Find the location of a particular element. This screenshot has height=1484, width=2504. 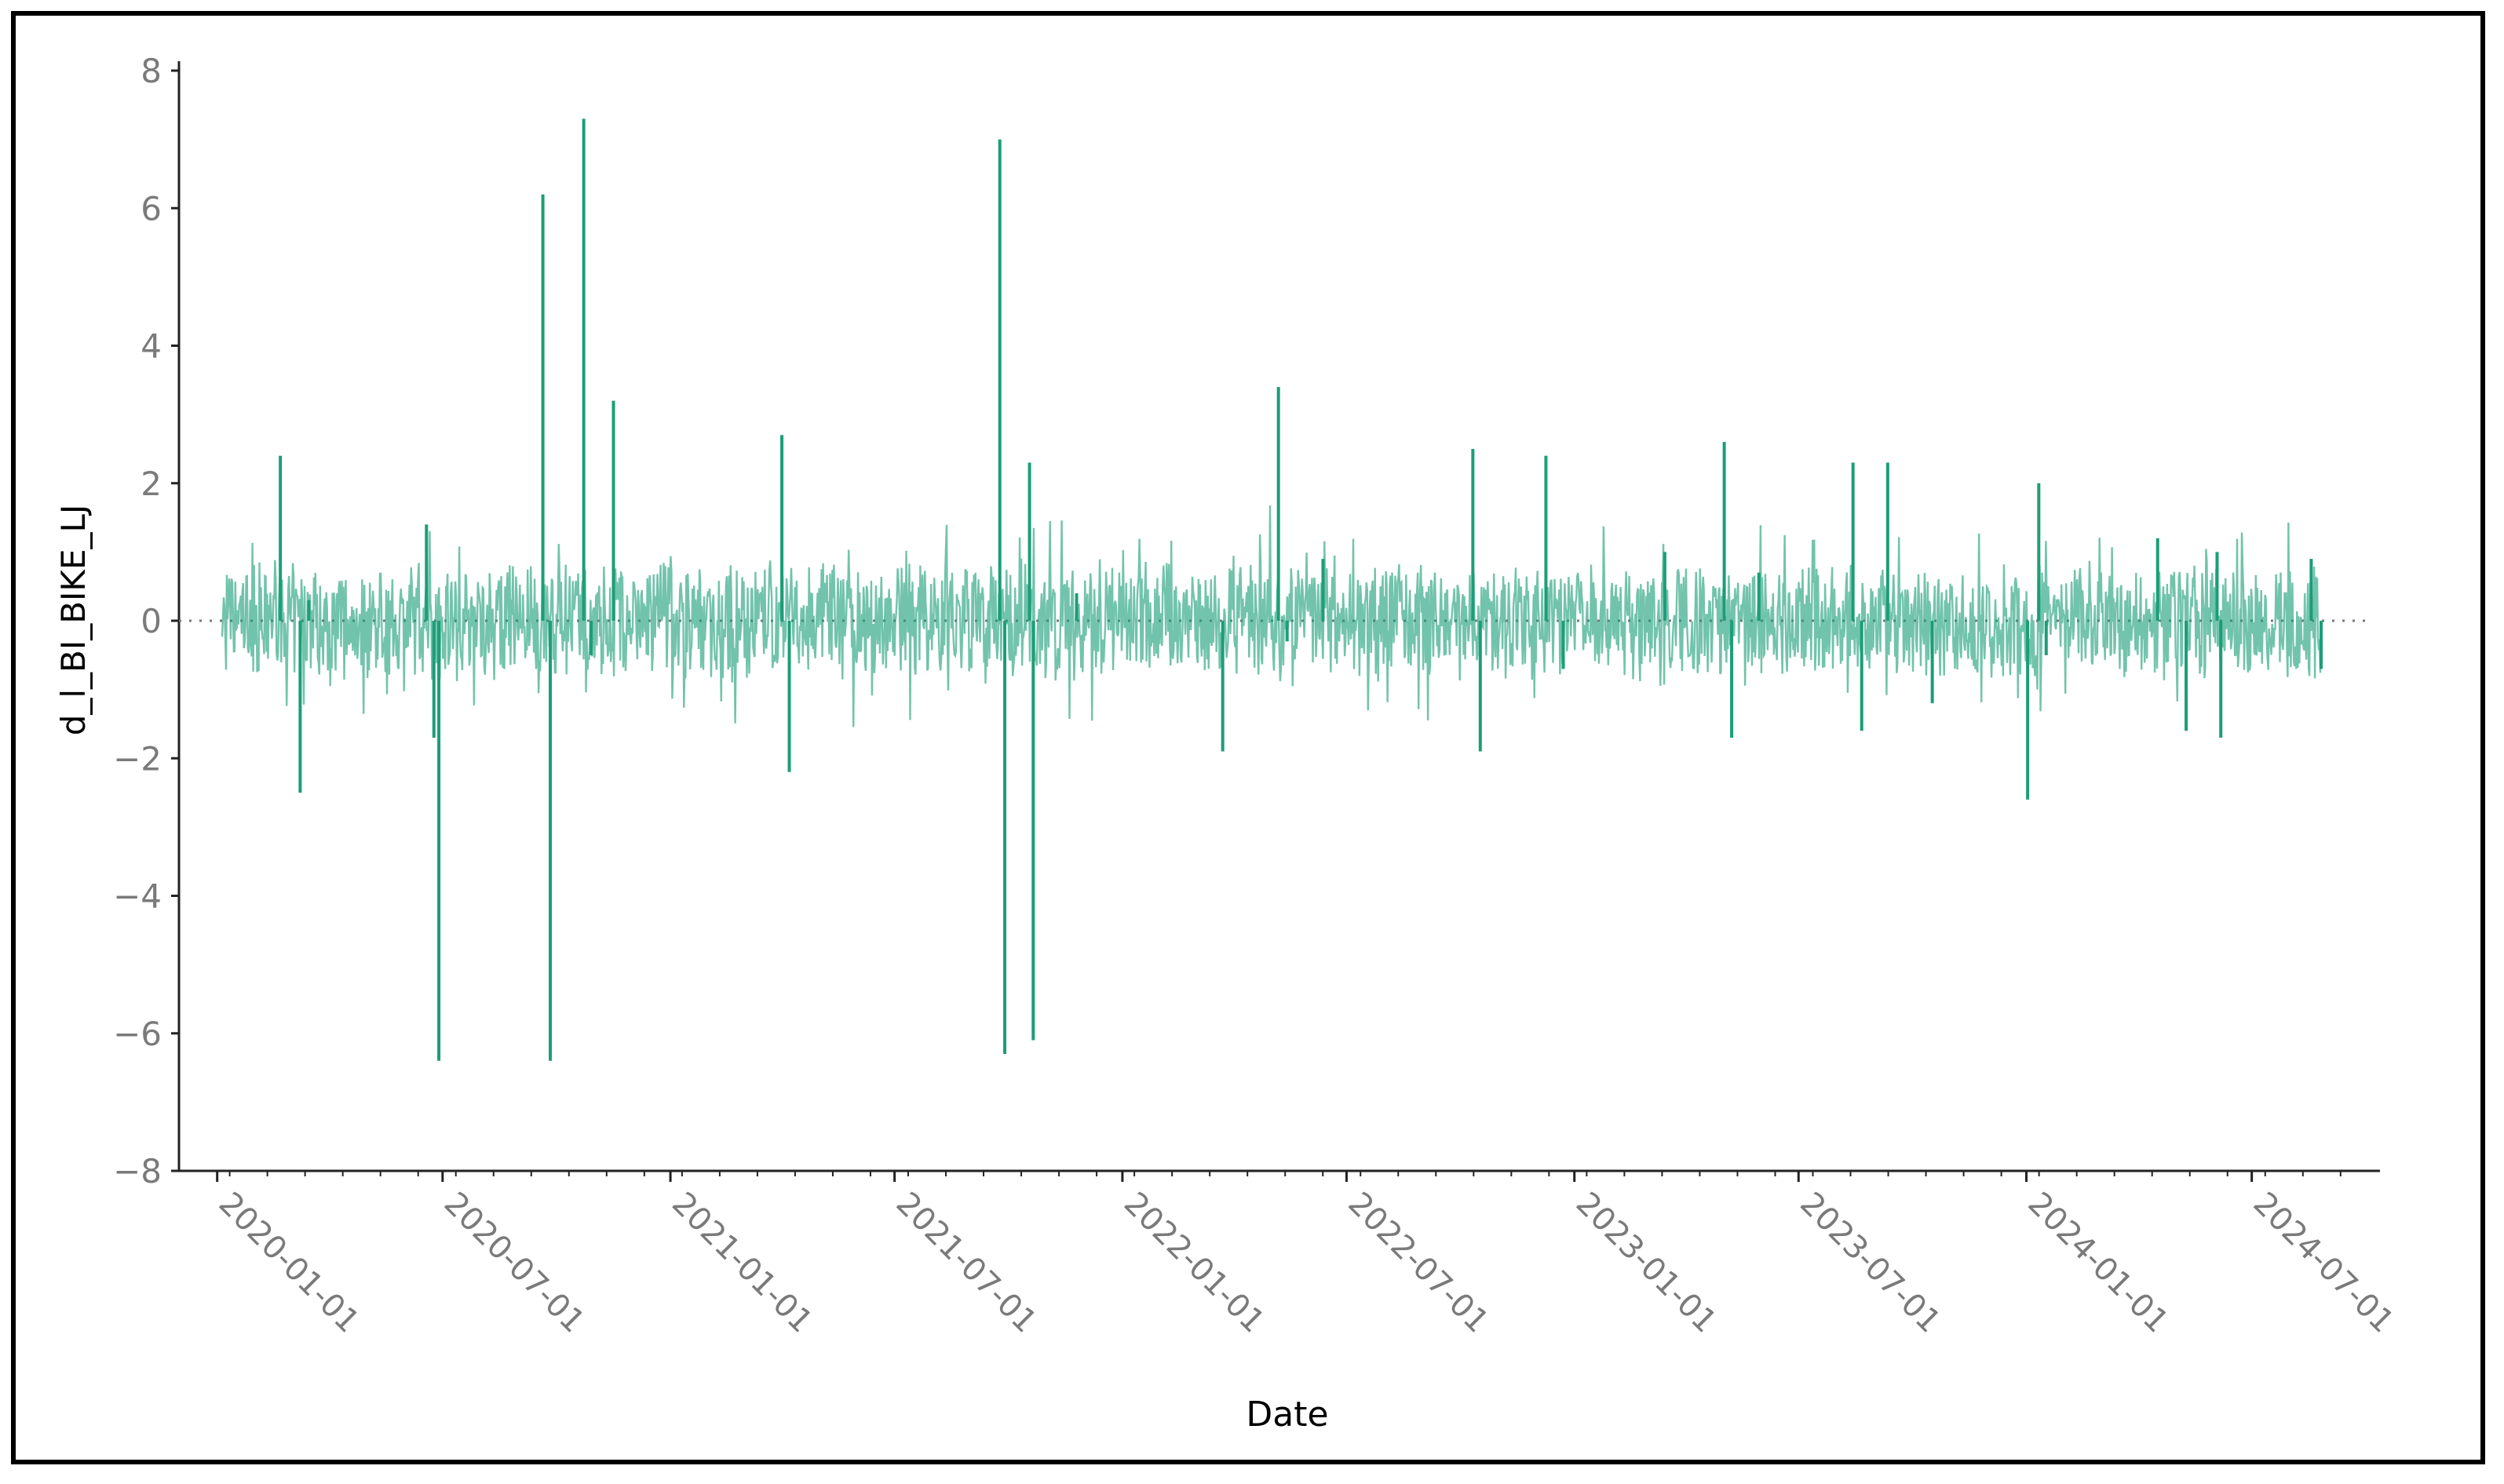

x-tick-label: 2022-07-01 is located at coordinates (1418, 1263).